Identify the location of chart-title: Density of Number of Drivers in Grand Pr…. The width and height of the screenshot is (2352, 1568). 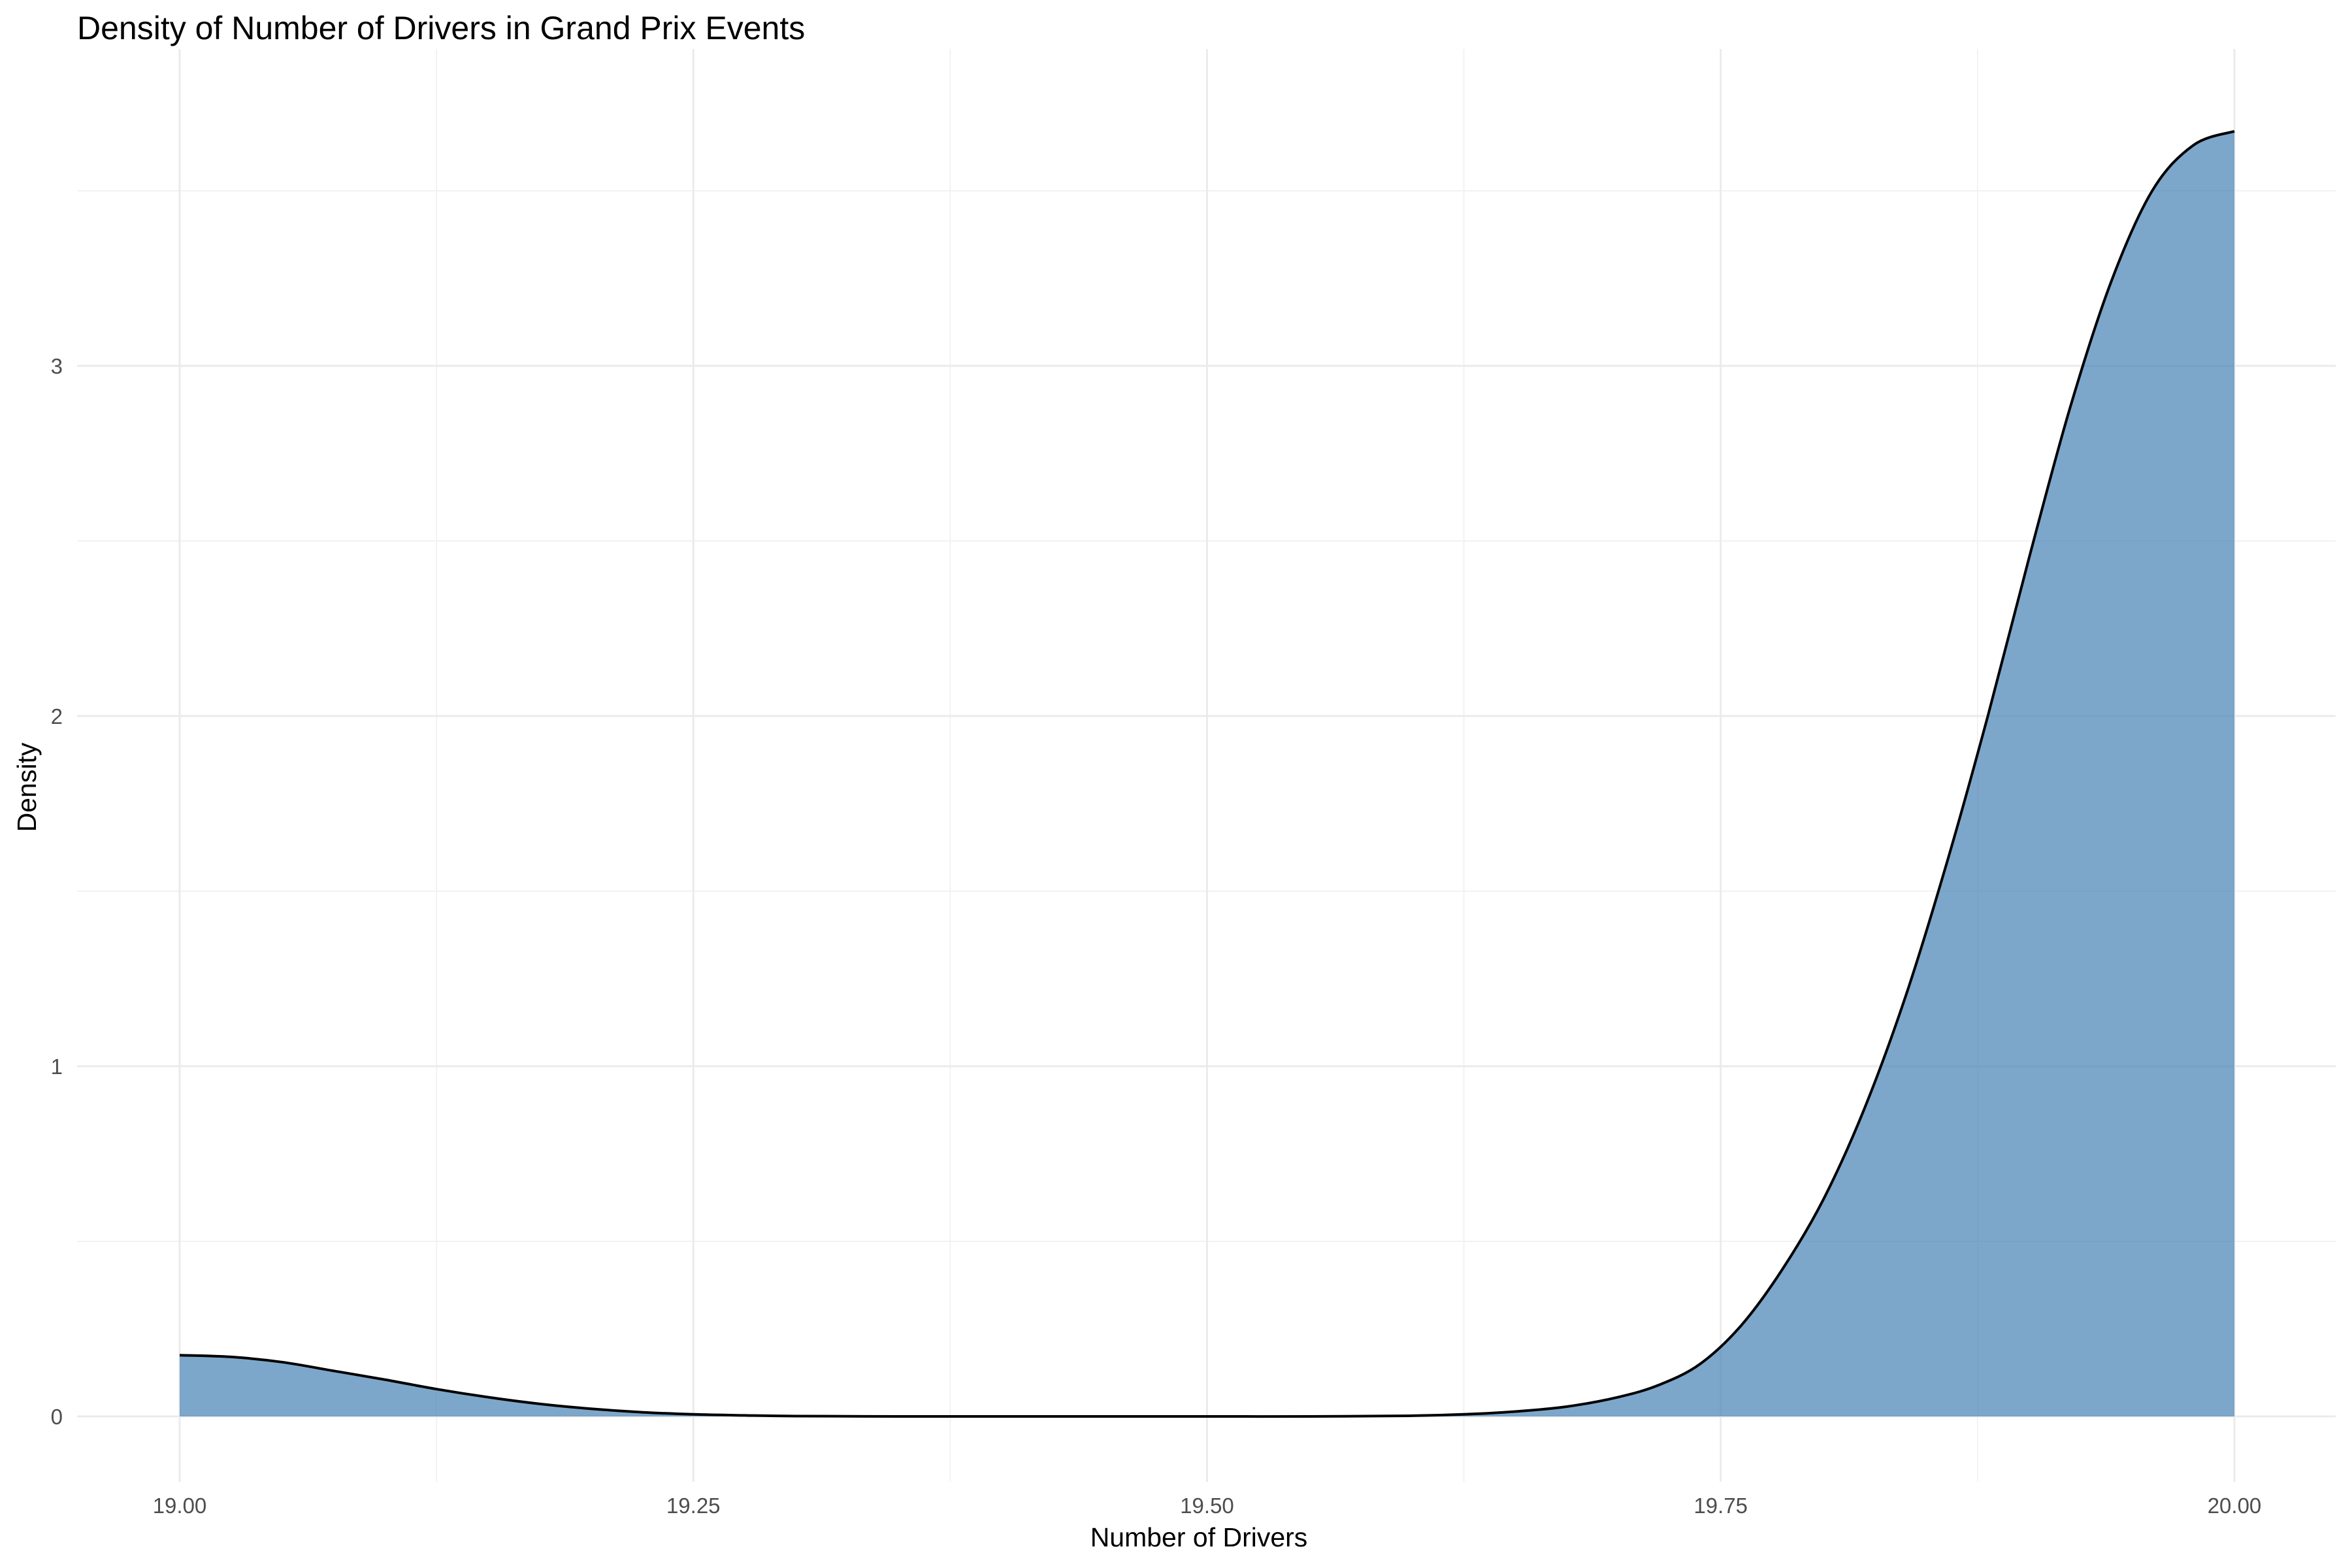
(441, 28).